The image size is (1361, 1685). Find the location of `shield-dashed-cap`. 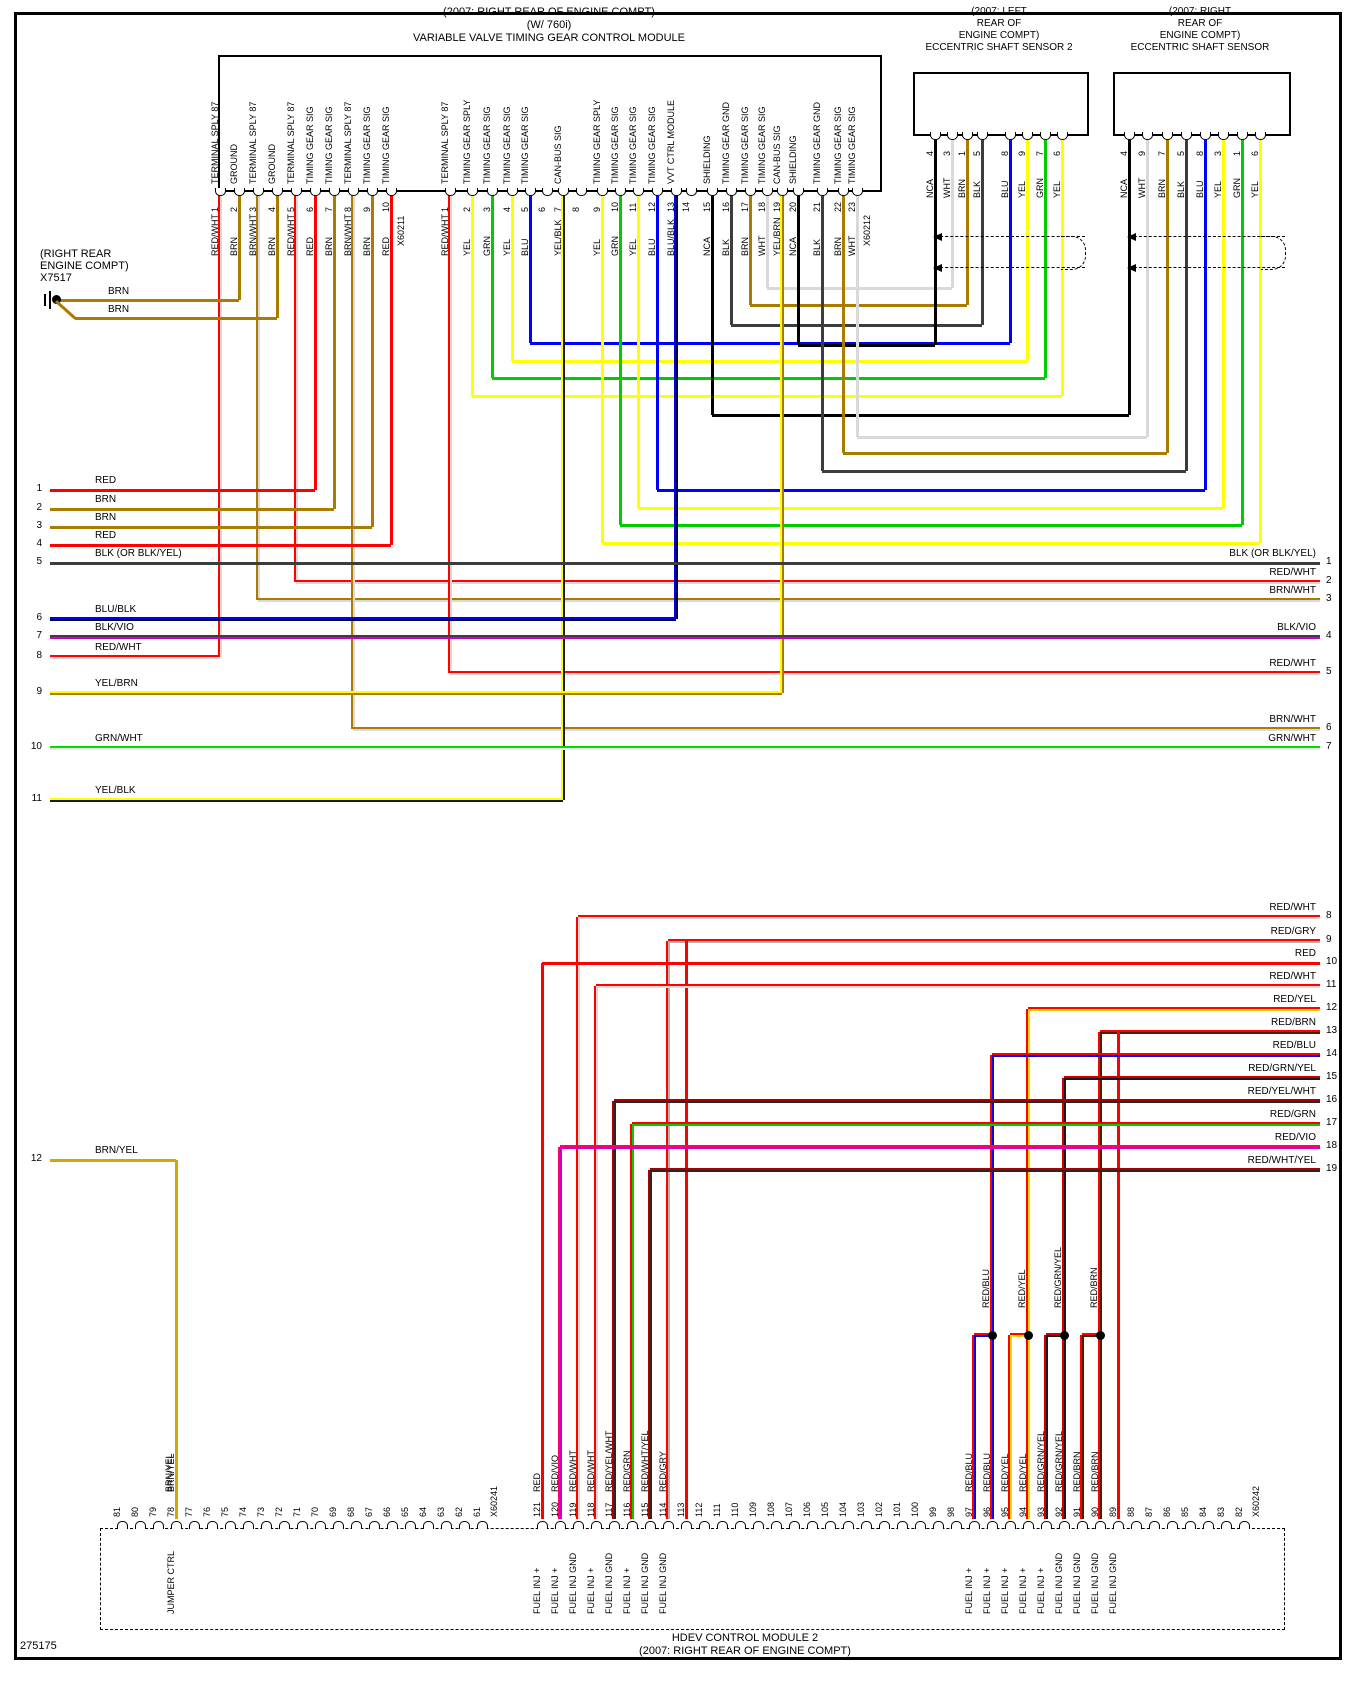

shield-dashed-cap is located at coordinates (1073, 253).